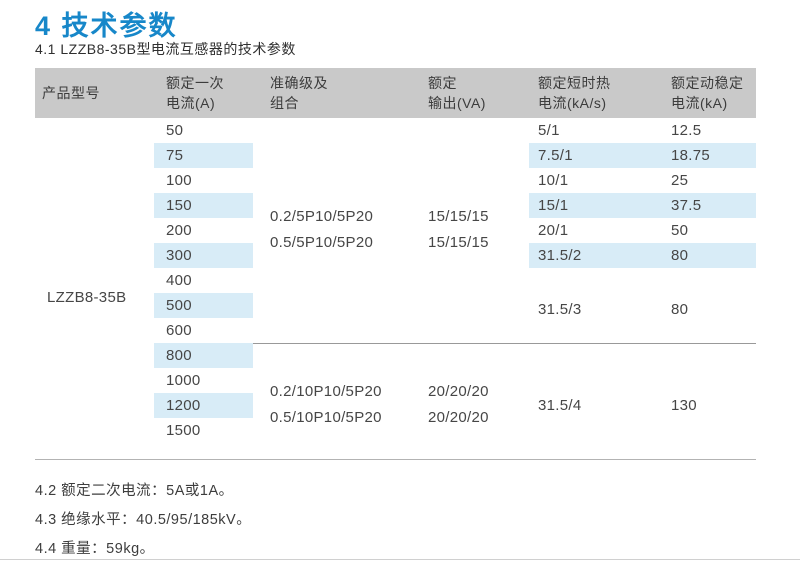 Image resolution: width=800 pixels, height=564 pixels. What do you see at coordinates (322, 217) in the screenshot?
I see `accuracy-line: 0.2/5P10/5P20` at bounding box center [322, 217].